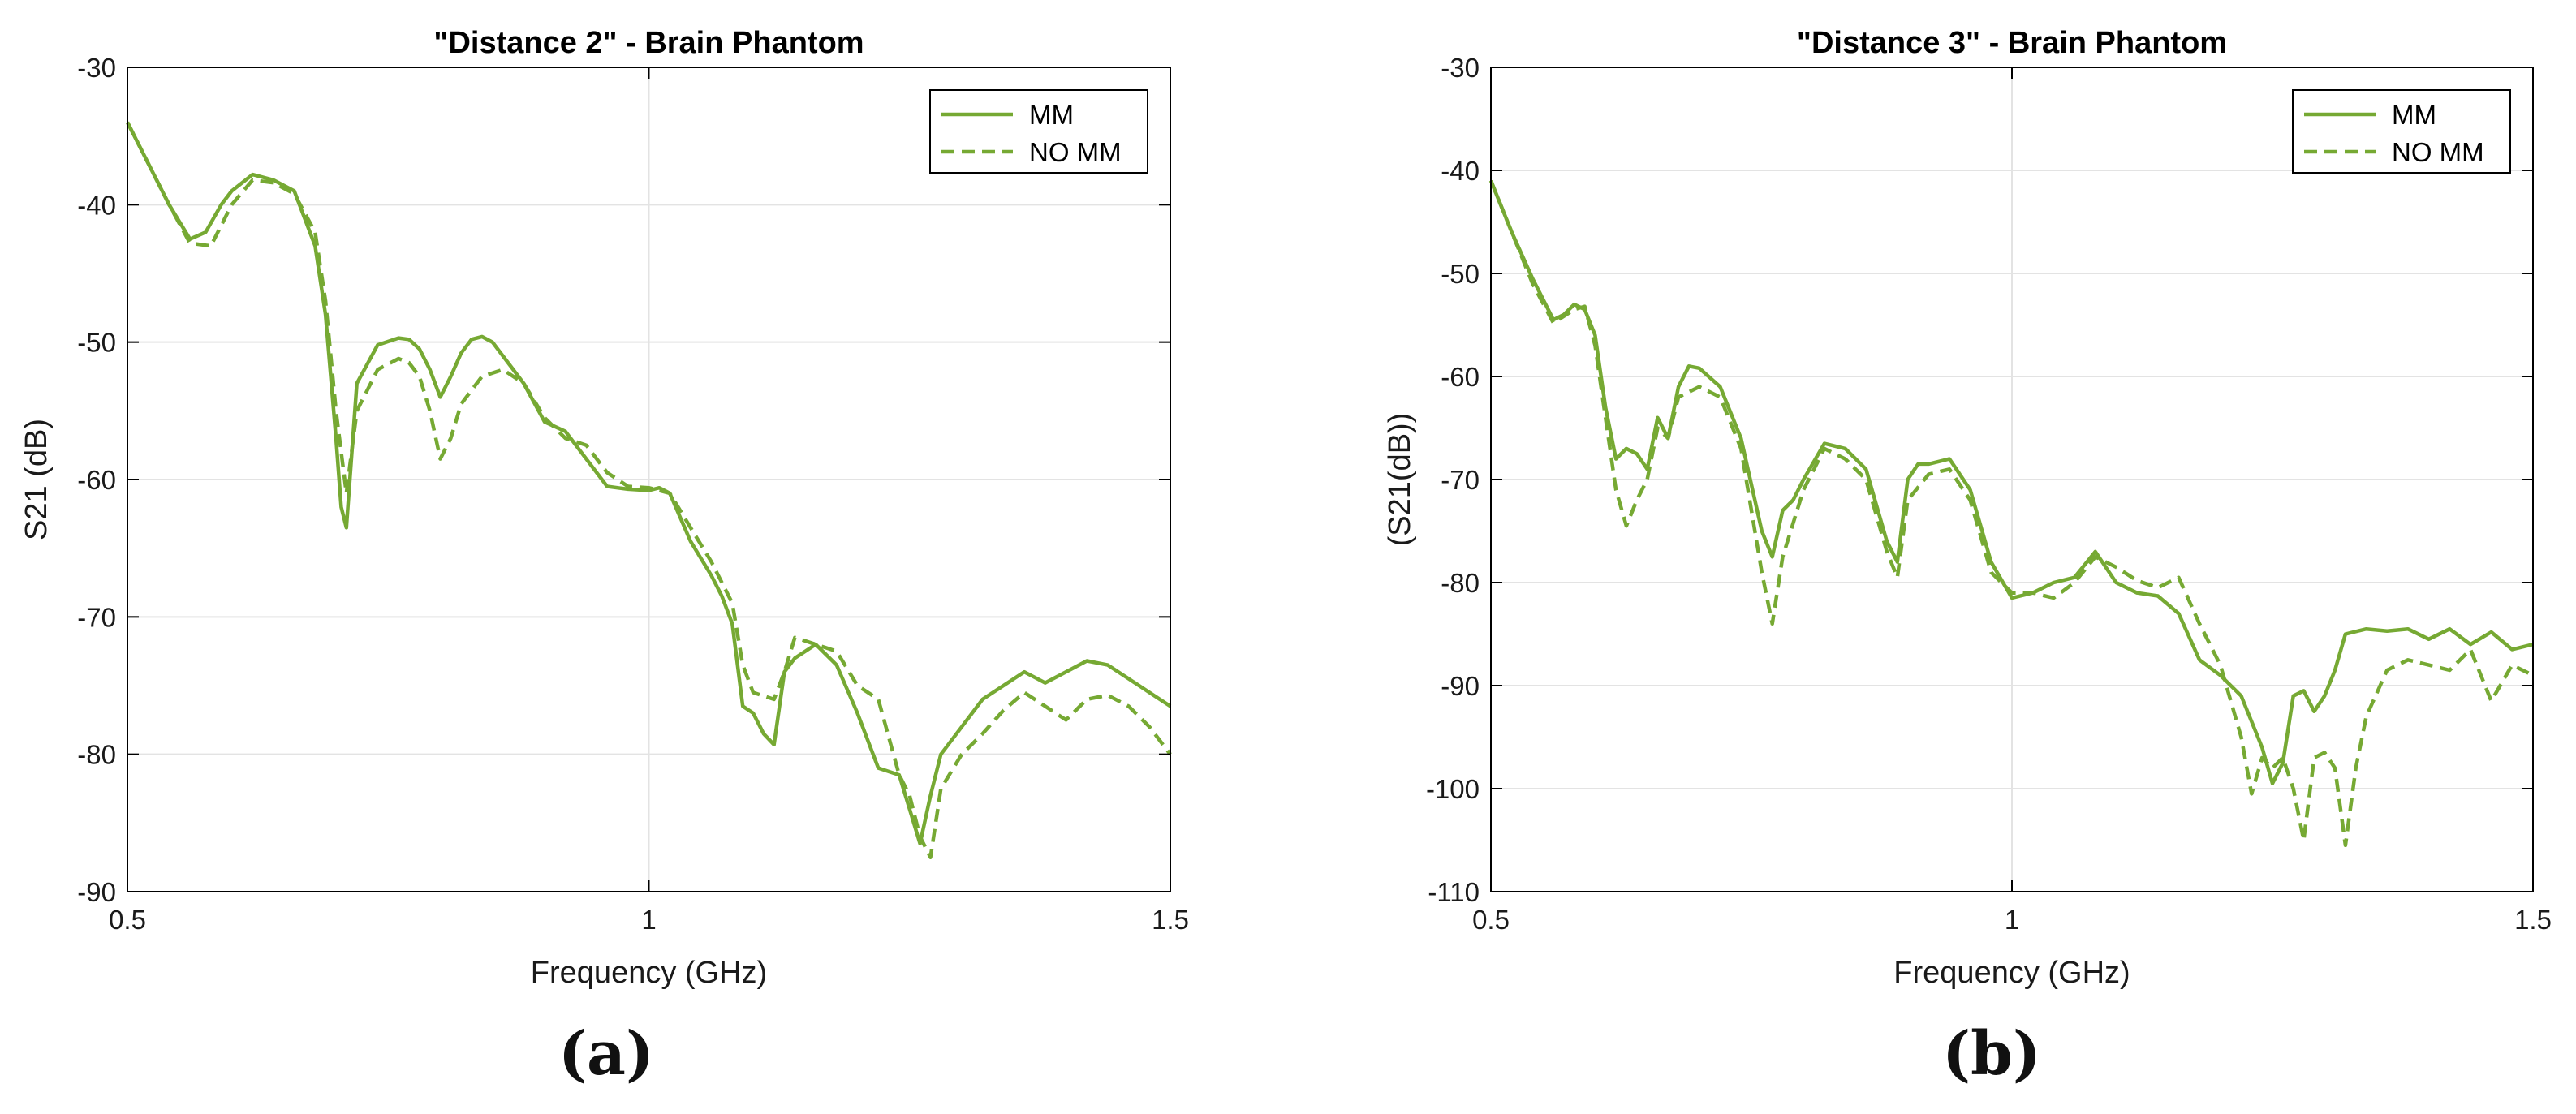 The image size is (2576, 1114). Describe the element at coordinates (36, 480) in the screenshot. I see `y-axis-label: S21 (dB)` at that location.